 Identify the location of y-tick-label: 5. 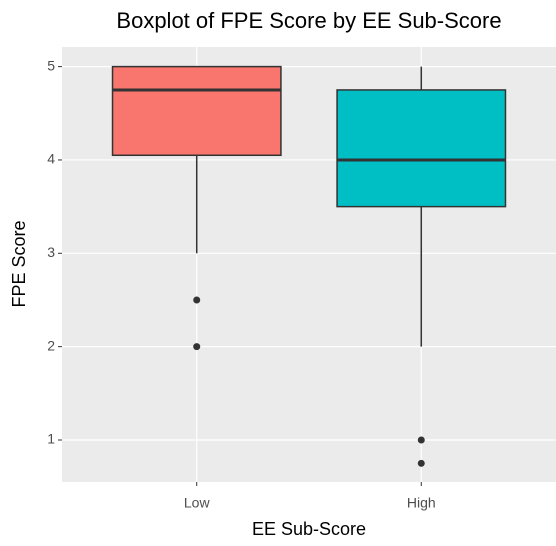
(51, 65).